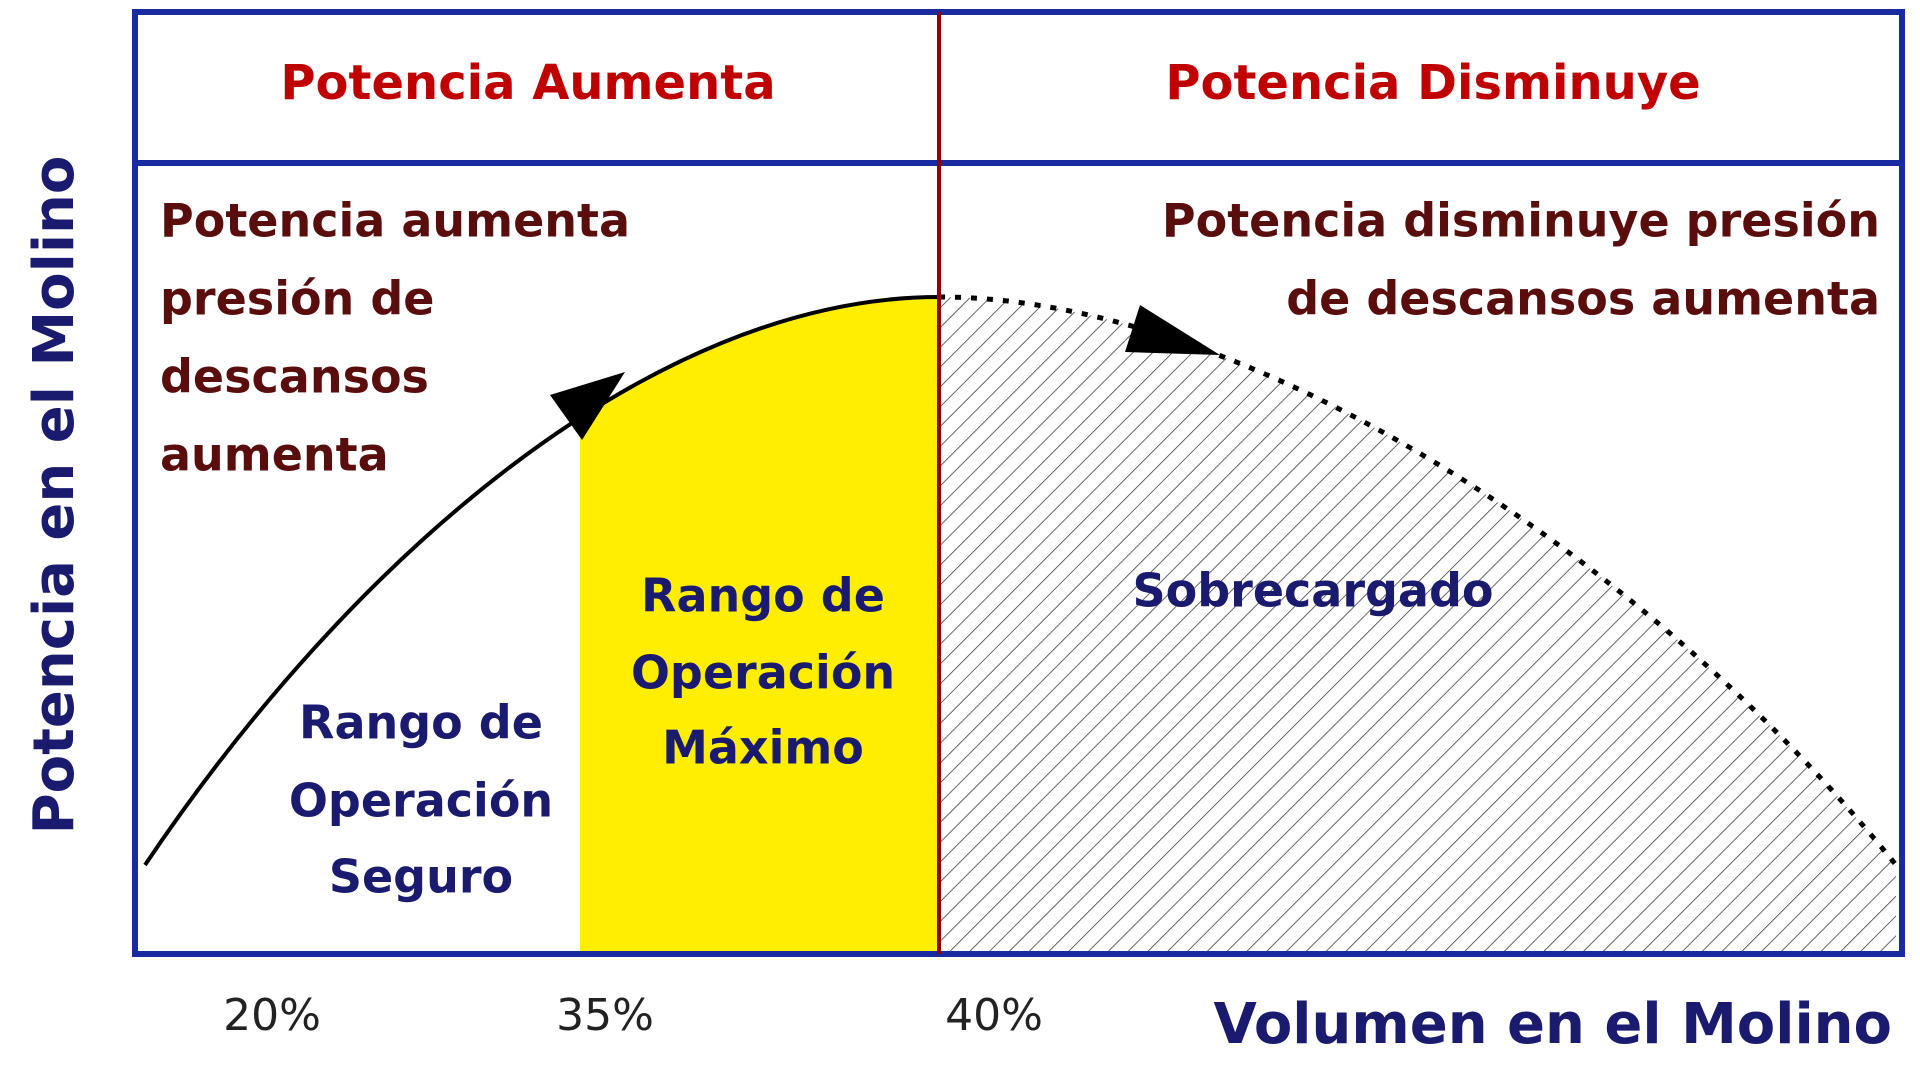 This screenshot has height=1084, width=1920. Describe the element at coordinates (759, 625) in the screenshot. I see `max-range-area` at that location.